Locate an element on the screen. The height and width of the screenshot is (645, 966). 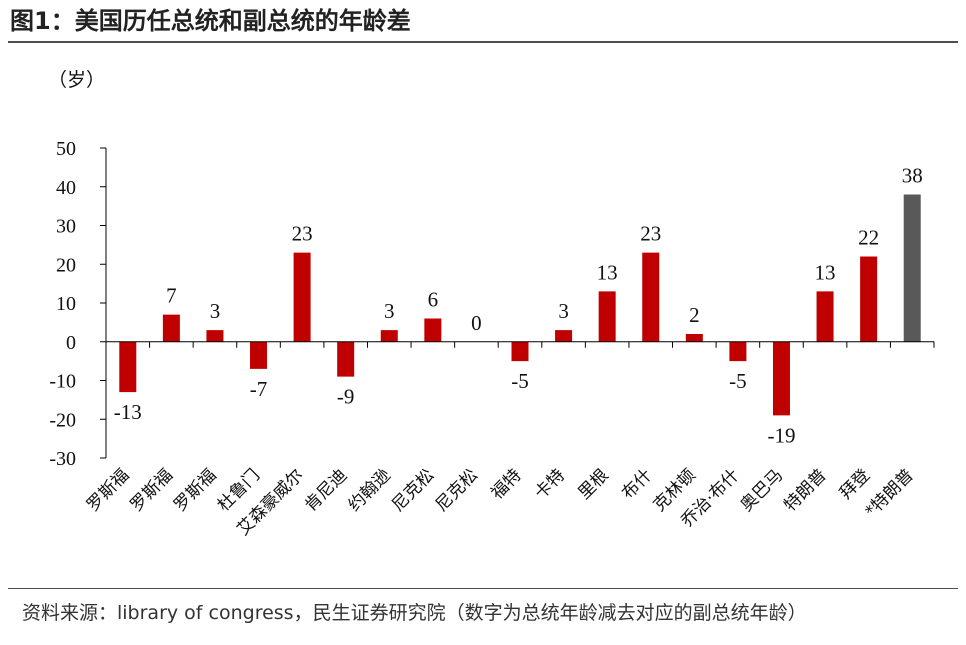
y-axis-ticks: 50 40 30 20 10 0 -10 -20 -30 is located at coordinates (77, 304).